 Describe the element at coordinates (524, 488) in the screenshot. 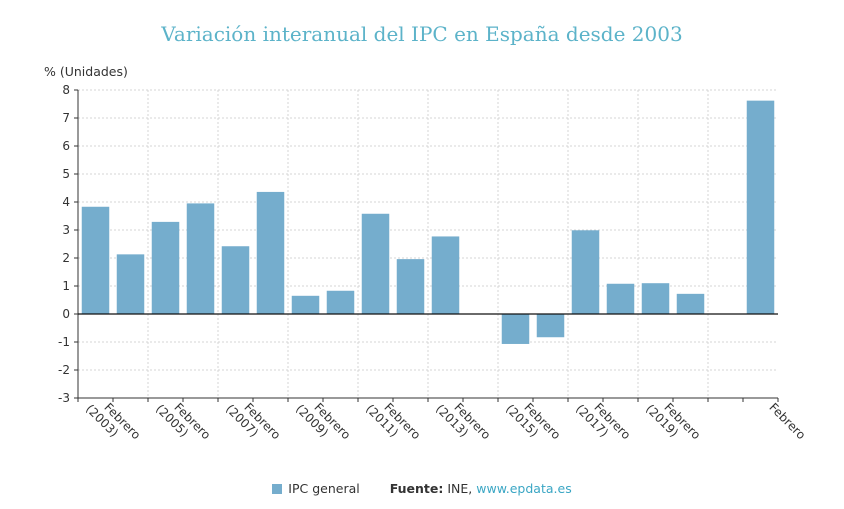

I see `source-link: www.epdata.es` at that location.